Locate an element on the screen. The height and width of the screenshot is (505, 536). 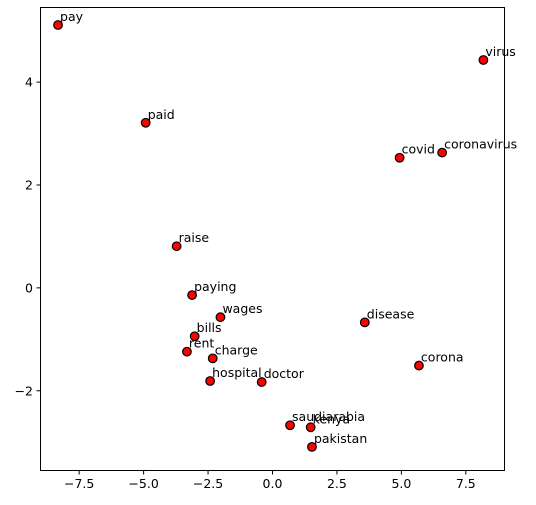
y-axis-ticks: −2 0 2 4 is located at coordinates (28, 236).